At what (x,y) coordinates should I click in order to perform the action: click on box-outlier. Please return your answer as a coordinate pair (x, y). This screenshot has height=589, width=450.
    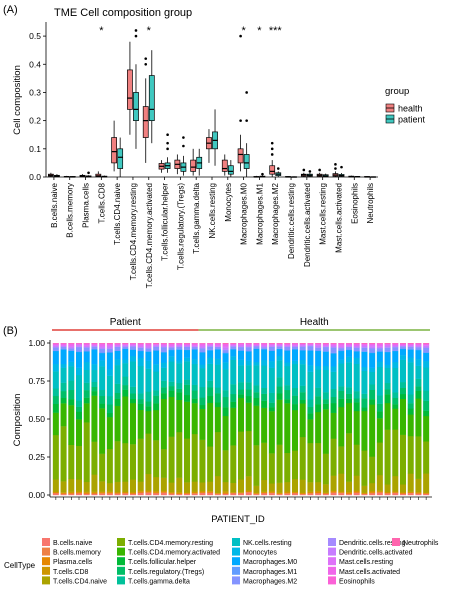
    Looking at the image, I should click on (319, 170).